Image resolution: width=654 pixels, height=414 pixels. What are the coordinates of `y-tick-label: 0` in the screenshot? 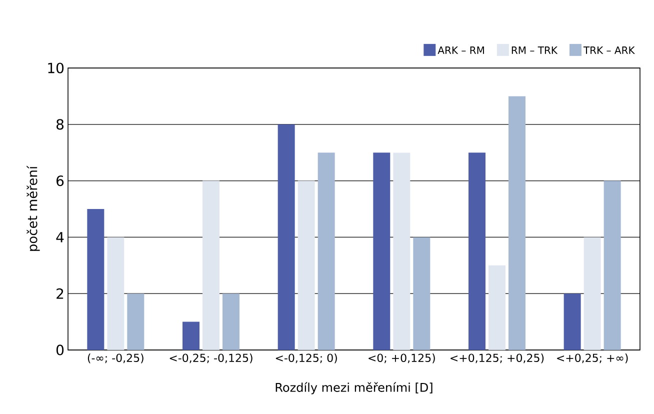 It's located at (60, 350).